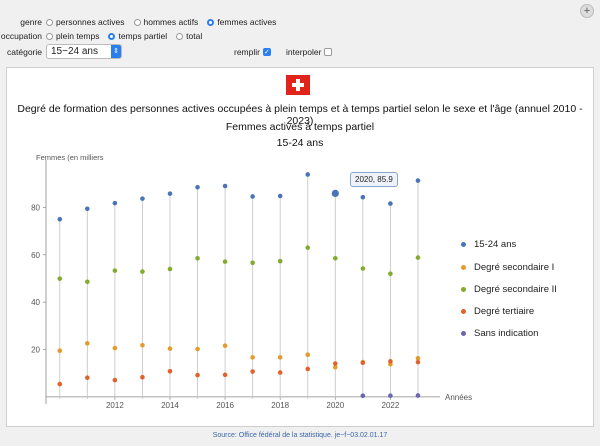 The image size is (600, 446). Describe the element at coordinates (266, 52) in the screenshot. I see `remplir-checkbox: ✓` at that location.